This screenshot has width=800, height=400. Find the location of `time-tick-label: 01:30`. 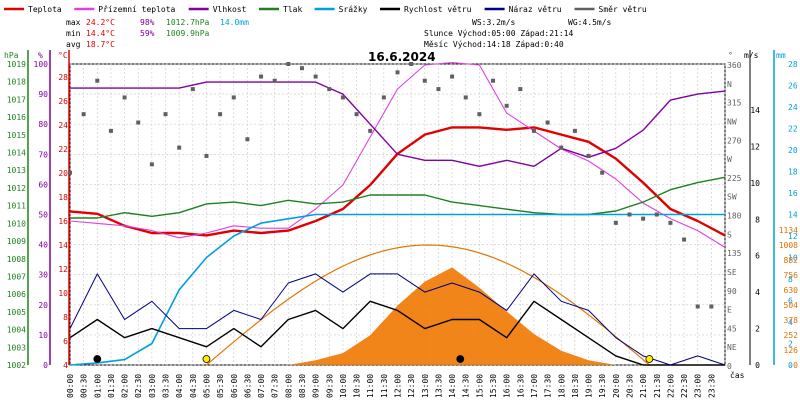

time-tick-label: 01:30 is located at coordinates (111, 386).